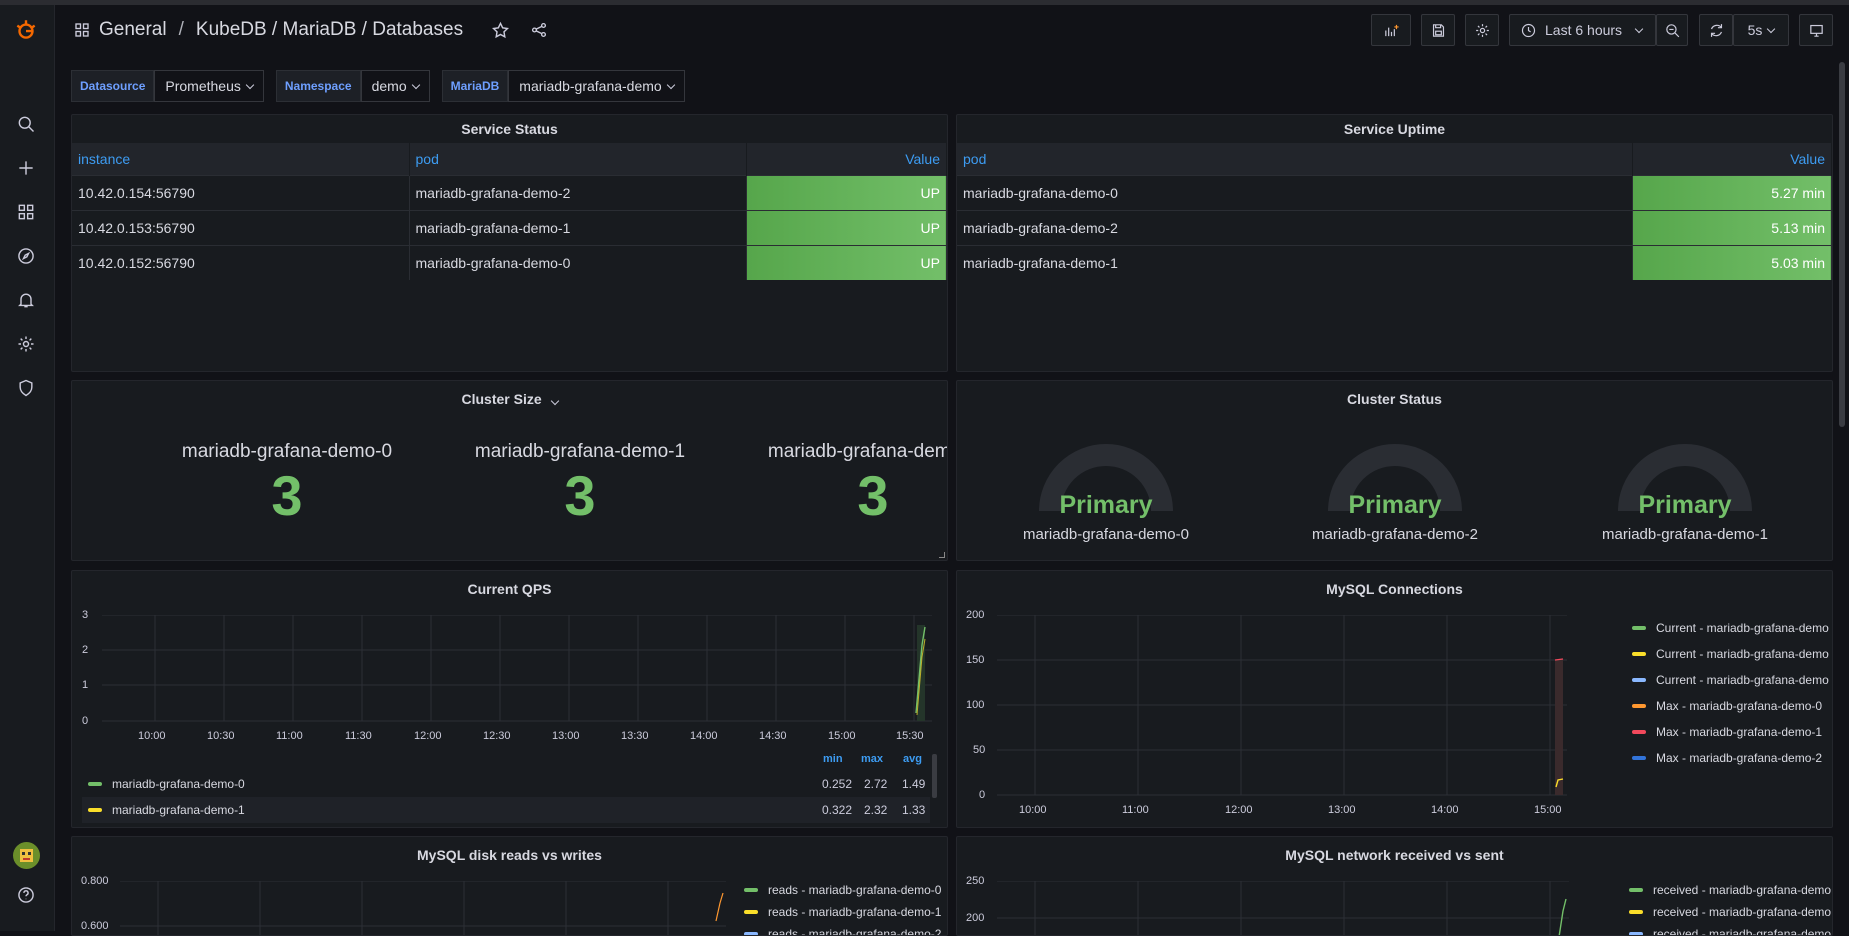  What do you see at coordinates (1282, 706) in the screenshot?
I see `connections-plot-area` at bounding box center [1282, 706].